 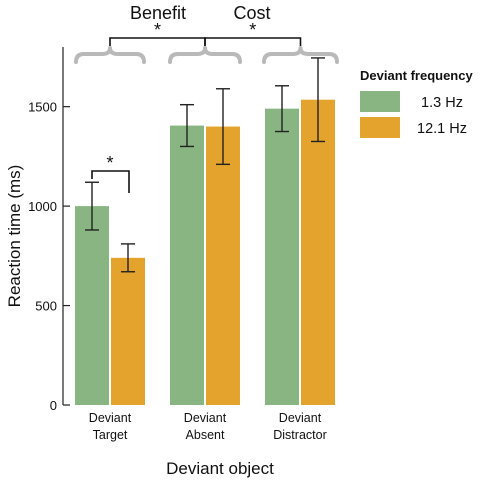 I want to click on legend-title: Deviant frequency, so click(x=416, y=75).